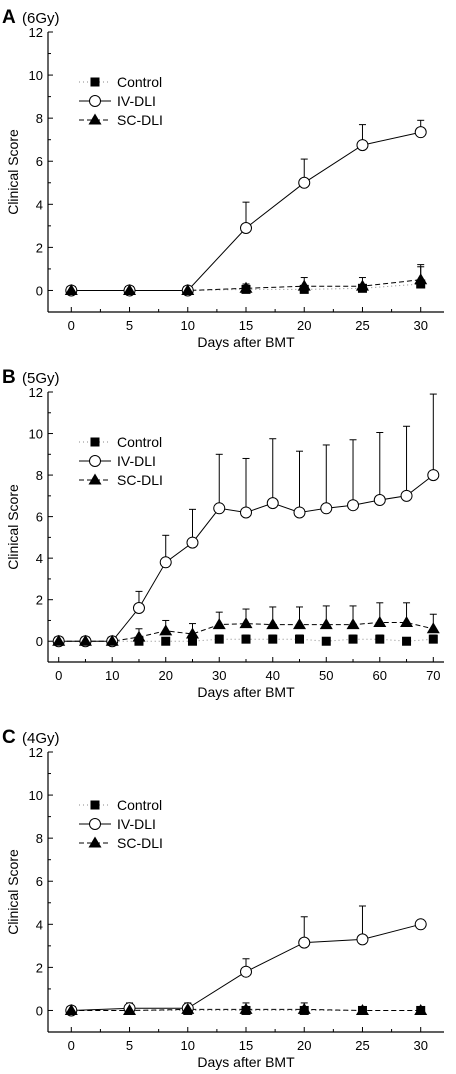 The height and width of the screenshot is (1074, 456). What do you see at coordinates (9, 737) in the screenshot?
I see `panel-letter: C` at bounding box center [9, 737].